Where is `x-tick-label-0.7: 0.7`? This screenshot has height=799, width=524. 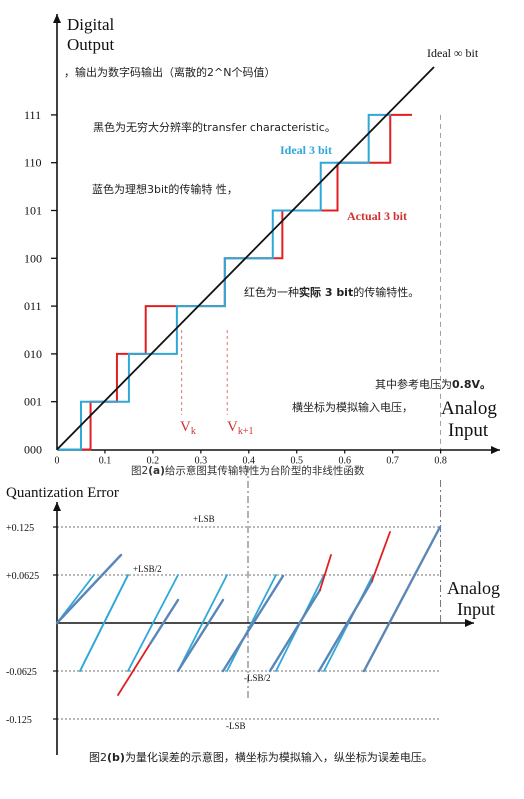
x-tick-label-0.7: 0.7 is located at coordinates (392, 461).